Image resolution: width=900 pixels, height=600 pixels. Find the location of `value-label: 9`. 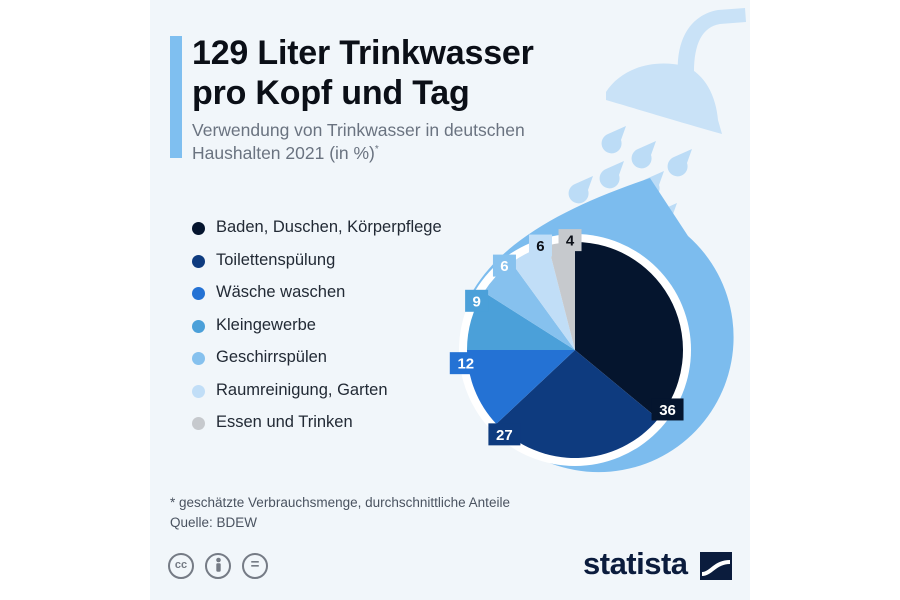

value-label: 9 is located at coordinates (476, 301).